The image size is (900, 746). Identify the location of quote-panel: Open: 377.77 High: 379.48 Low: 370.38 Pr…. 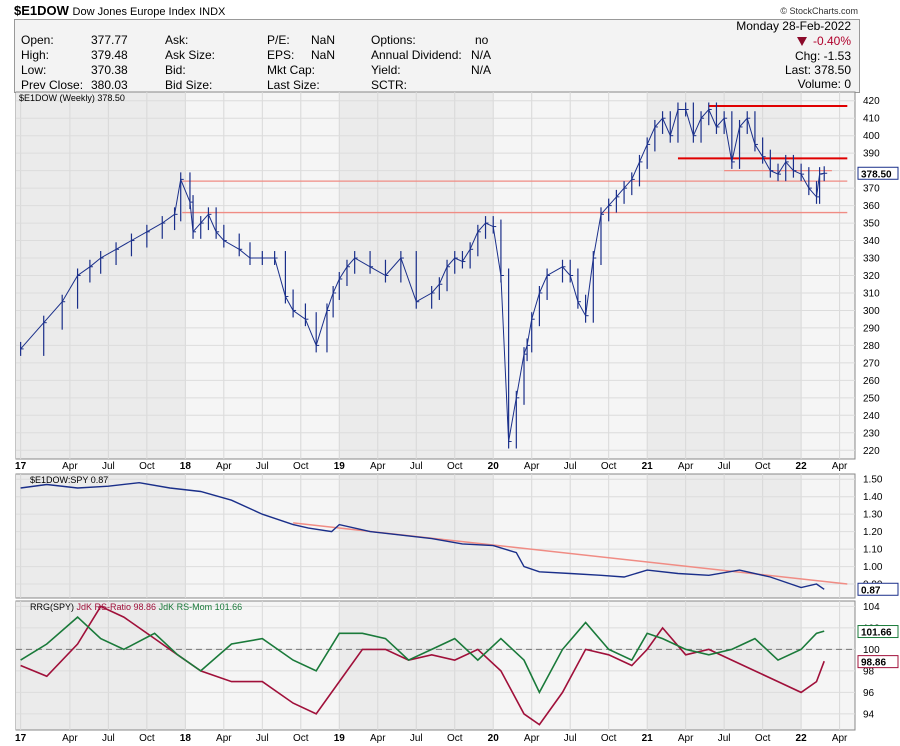
(437, 56).